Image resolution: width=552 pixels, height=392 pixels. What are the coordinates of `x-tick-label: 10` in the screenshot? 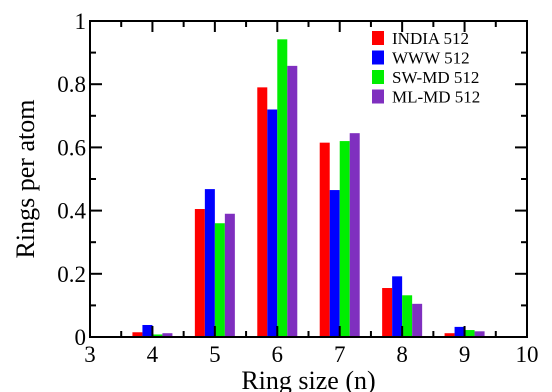 It's located at (527, 354).